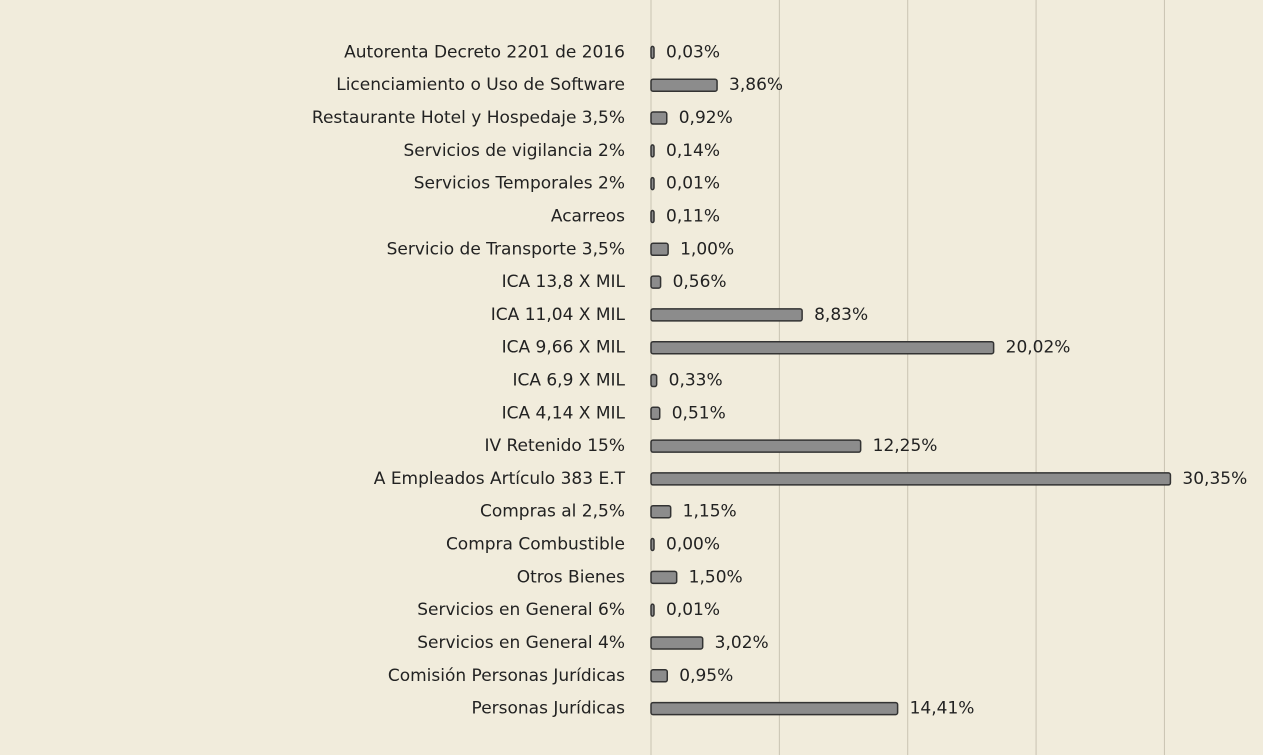 This screenshot has width=1263, height=755. Describe the element at coordinates (564, 348) in the screenshot. I see `y-tick-label: ICA 9,66 X MIL` at that location.